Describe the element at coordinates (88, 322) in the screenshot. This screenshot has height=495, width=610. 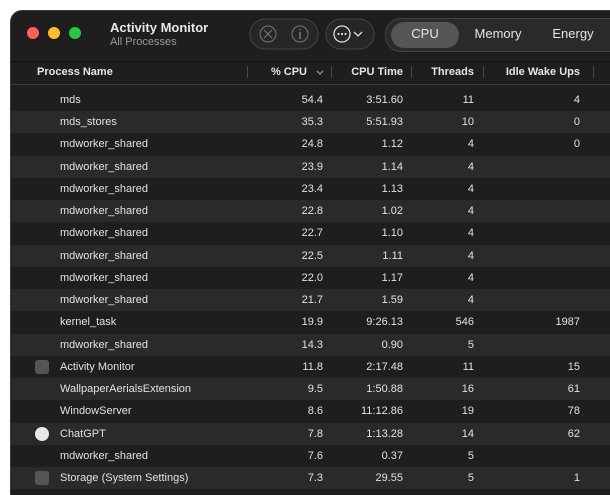
I see `table-cell: kernel_task` at that location.